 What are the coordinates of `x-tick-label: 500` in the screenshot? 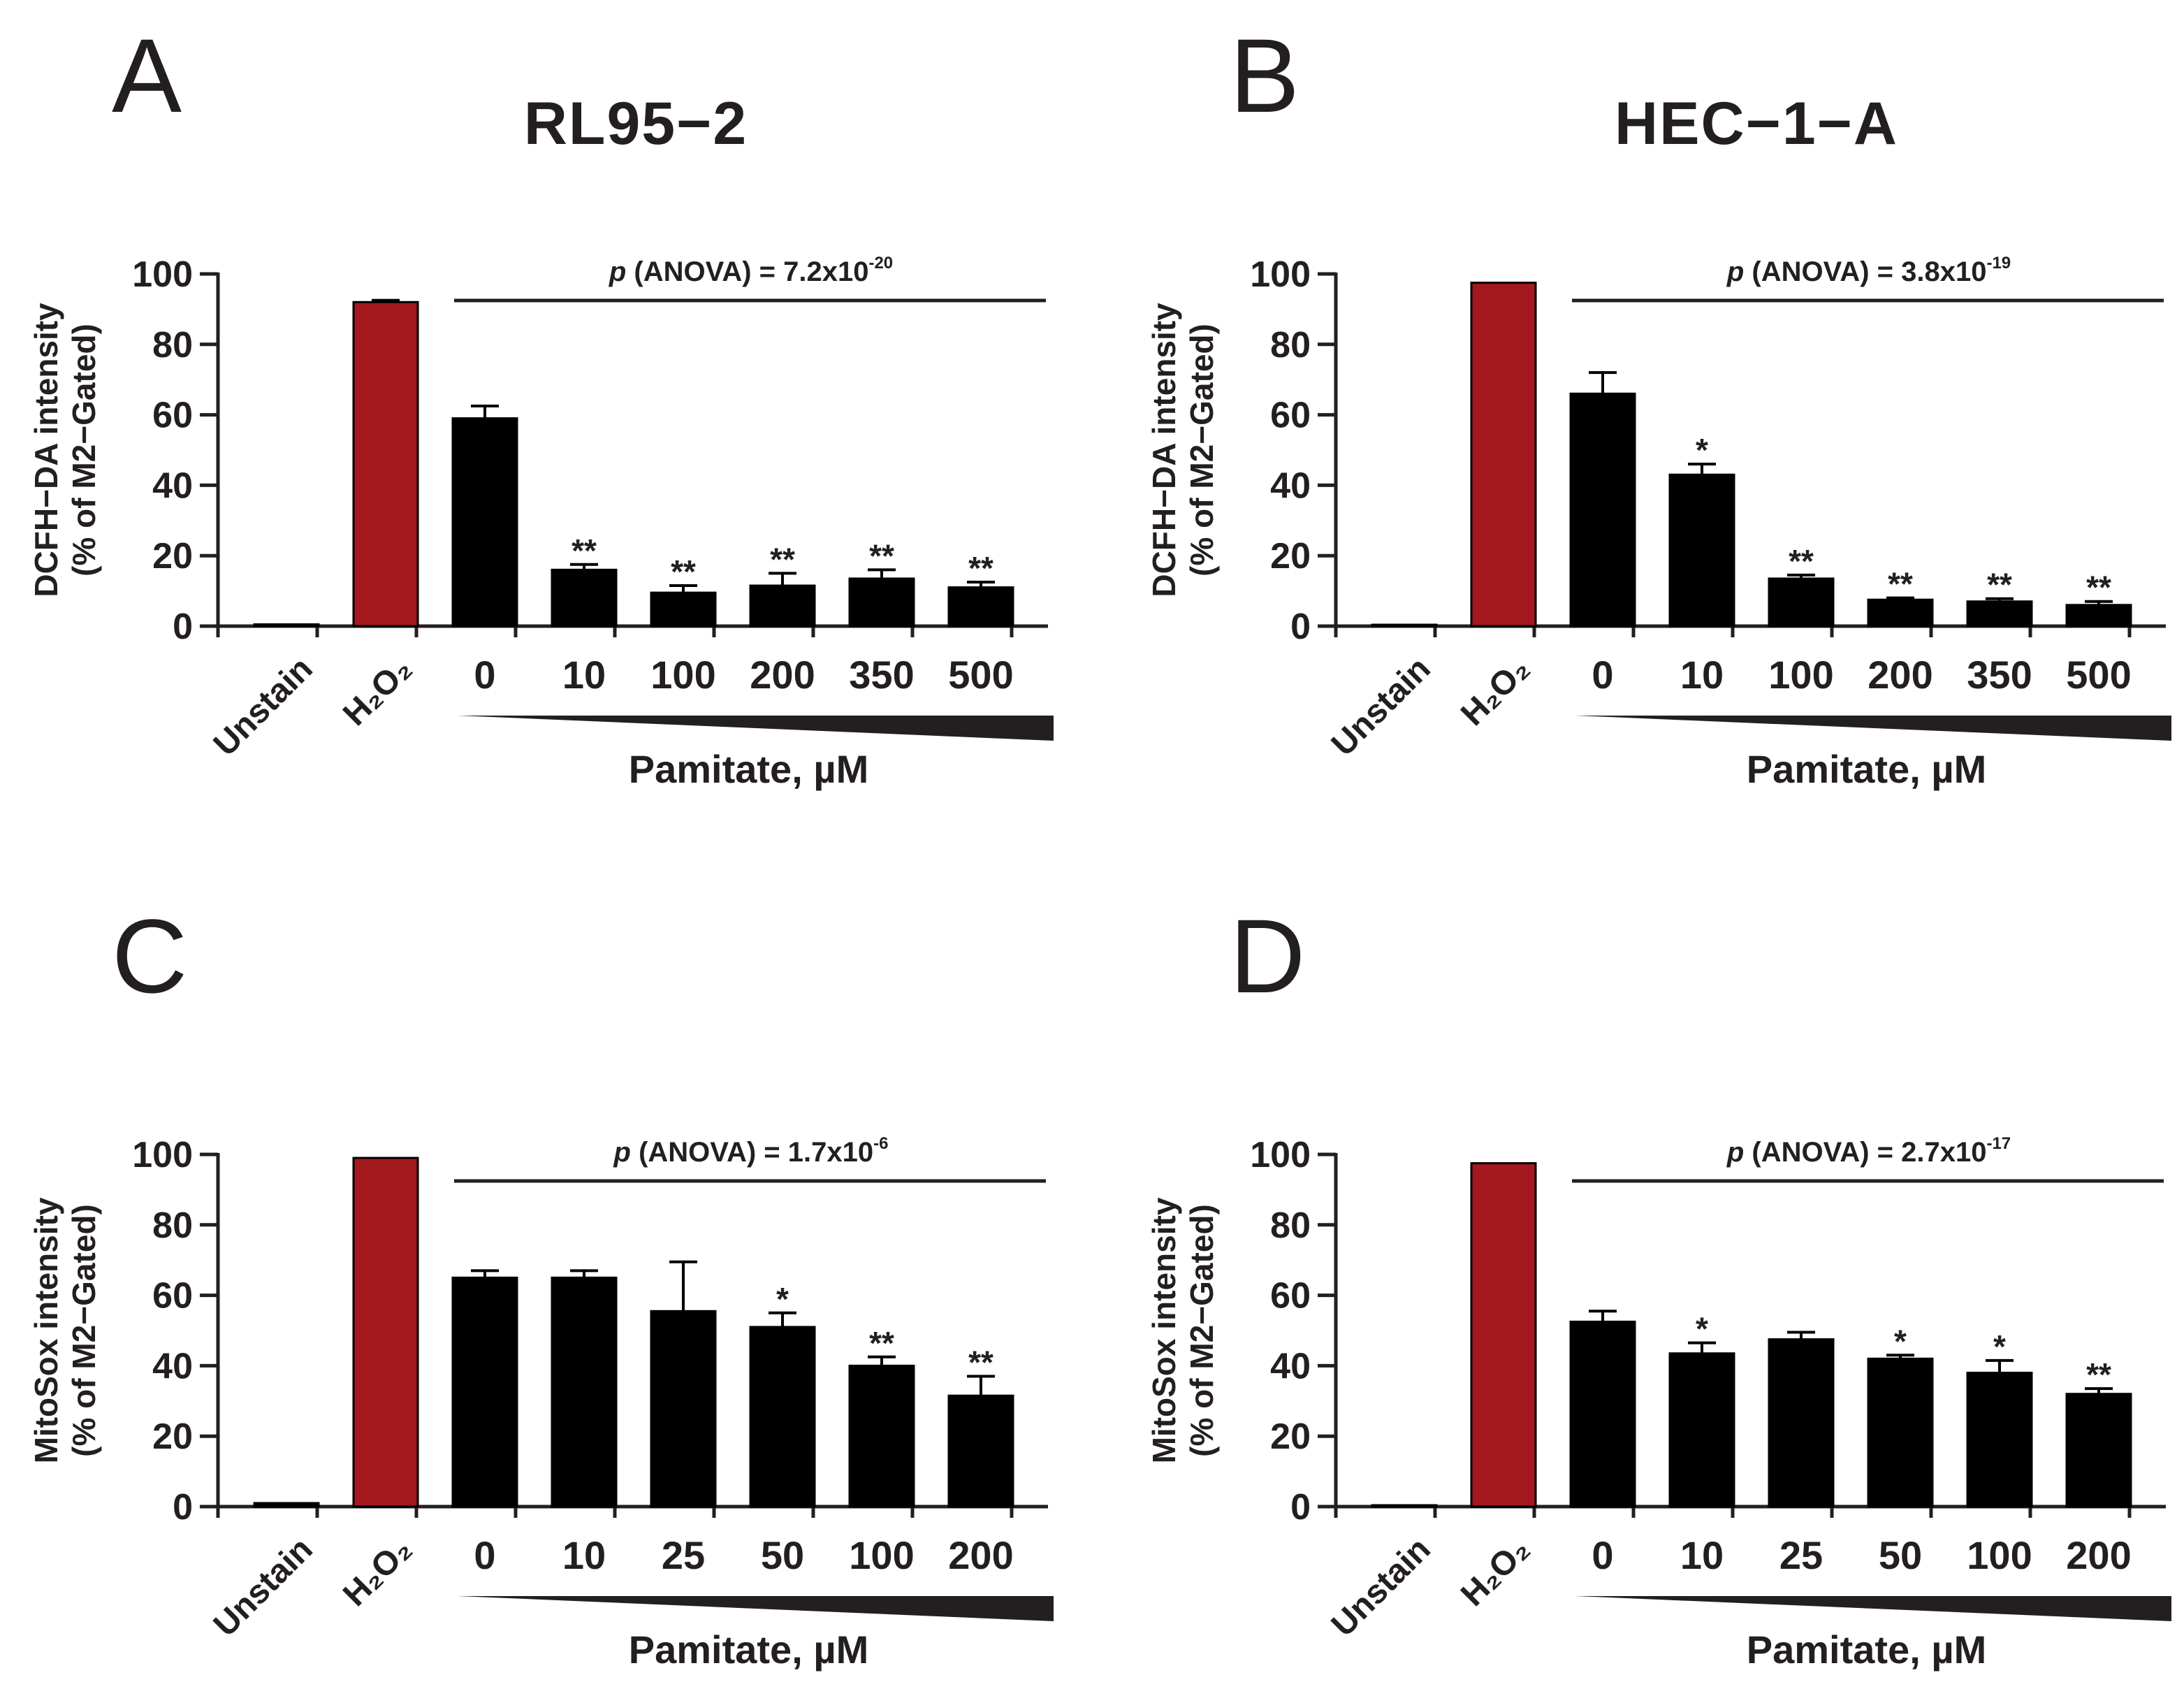 It's located at (980, 675).